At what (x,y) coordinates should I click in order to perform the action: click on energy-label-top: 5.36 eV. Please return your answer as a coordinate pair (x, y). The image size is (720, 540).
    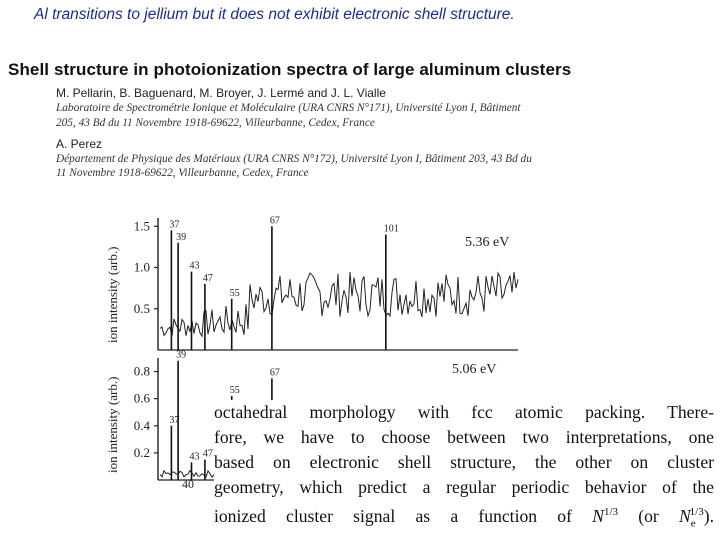
    Looking at the image, I should click on (487, 242).